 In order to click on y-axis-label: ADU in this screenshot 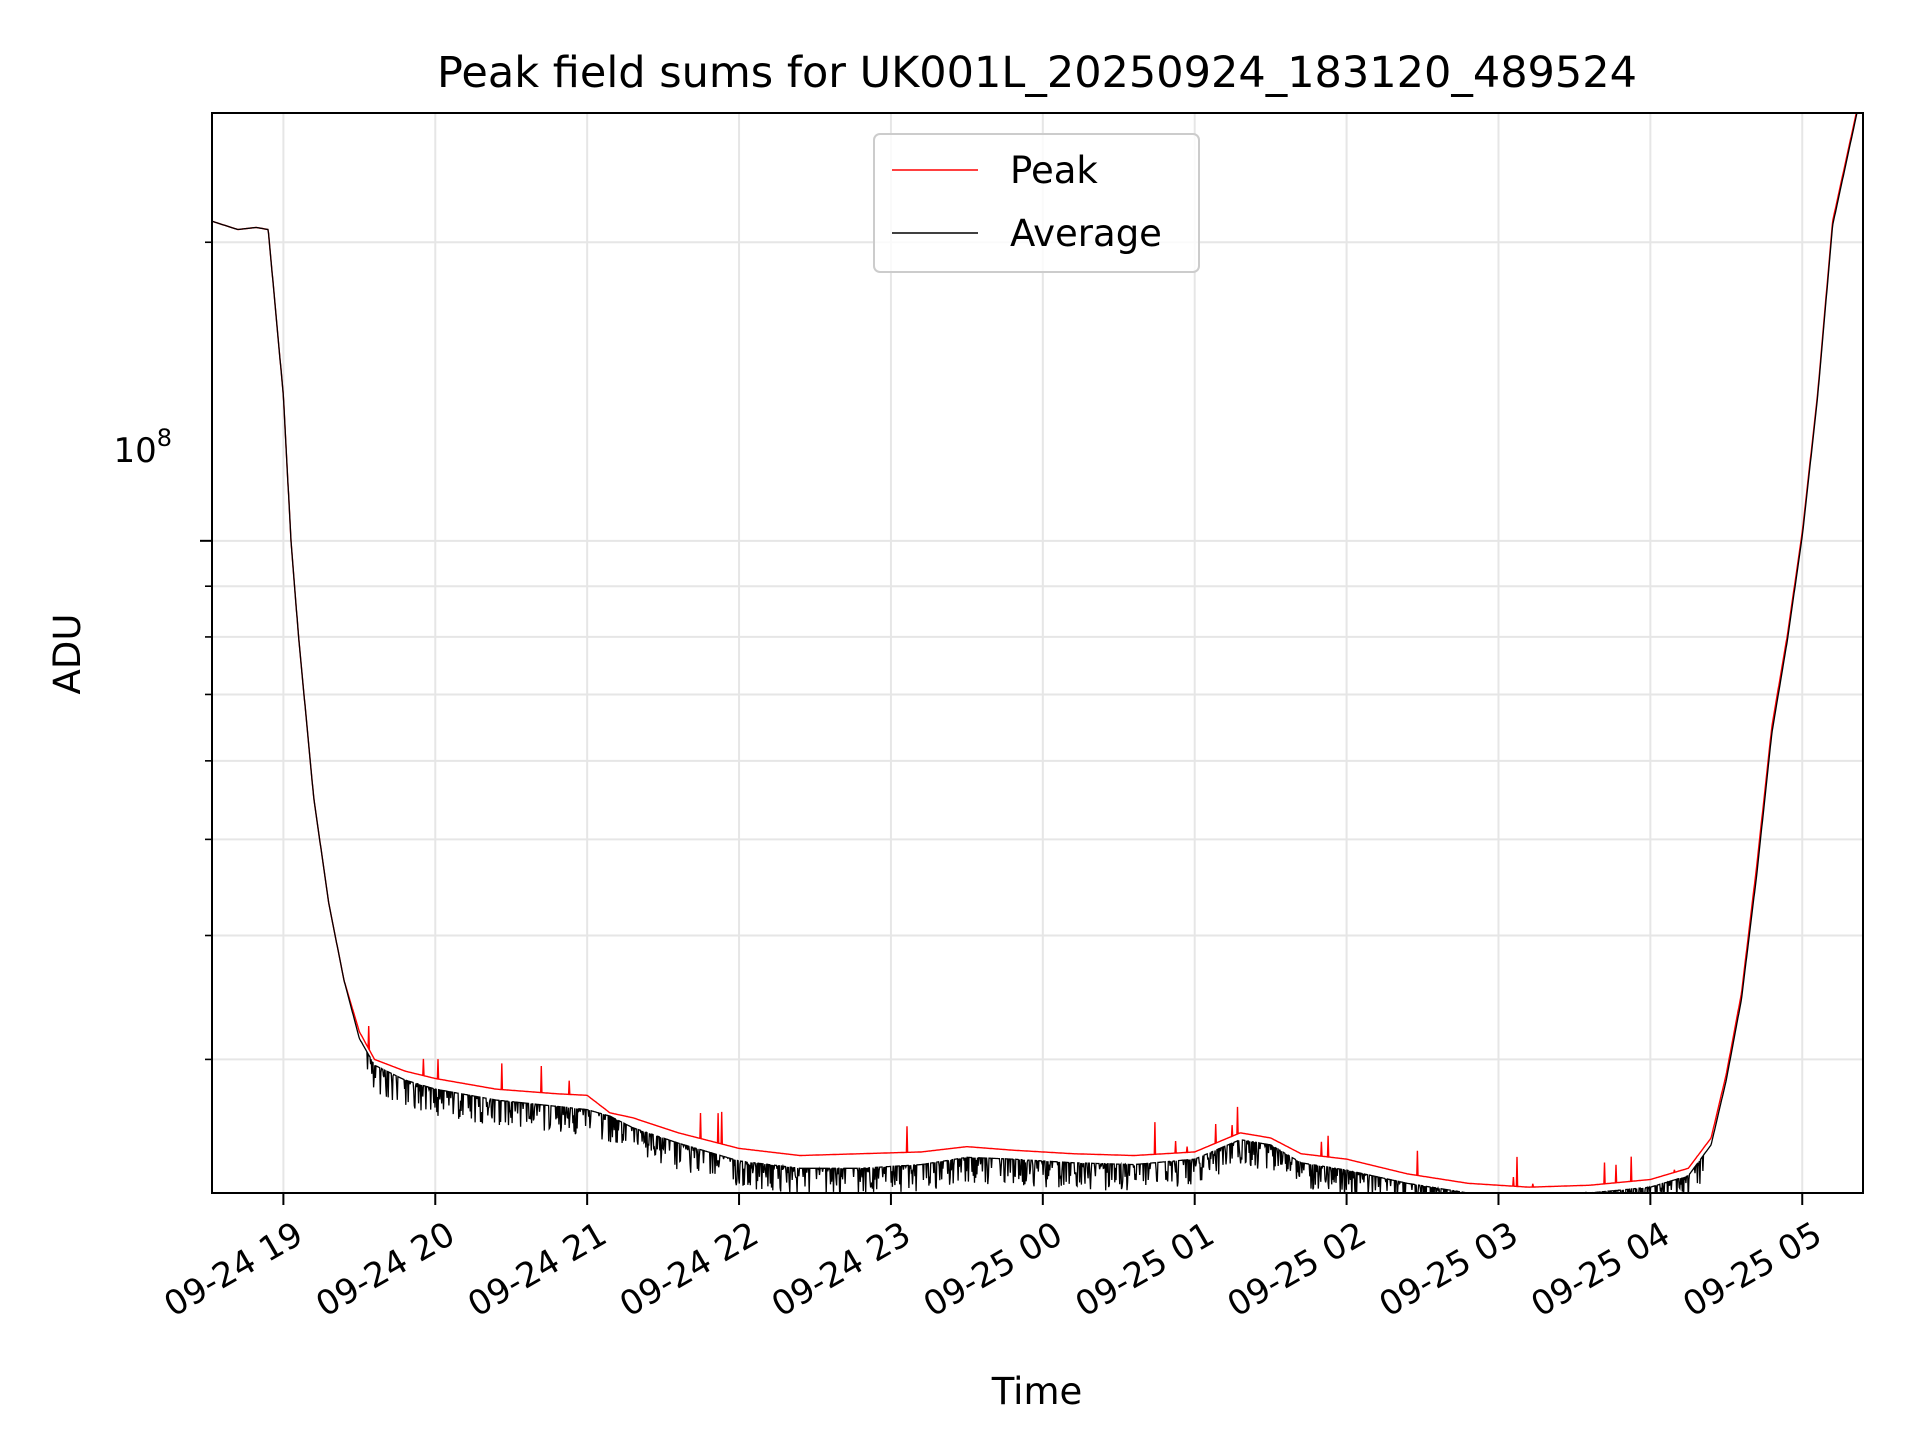, I will do `click(67, 654)`.